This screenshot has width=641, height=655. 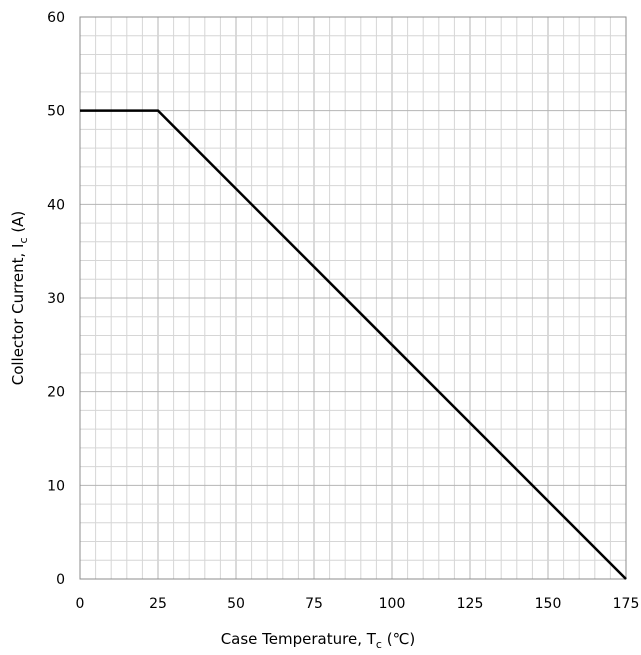 I want to click on y-tick-label: 50, so click(x=56, y=112).